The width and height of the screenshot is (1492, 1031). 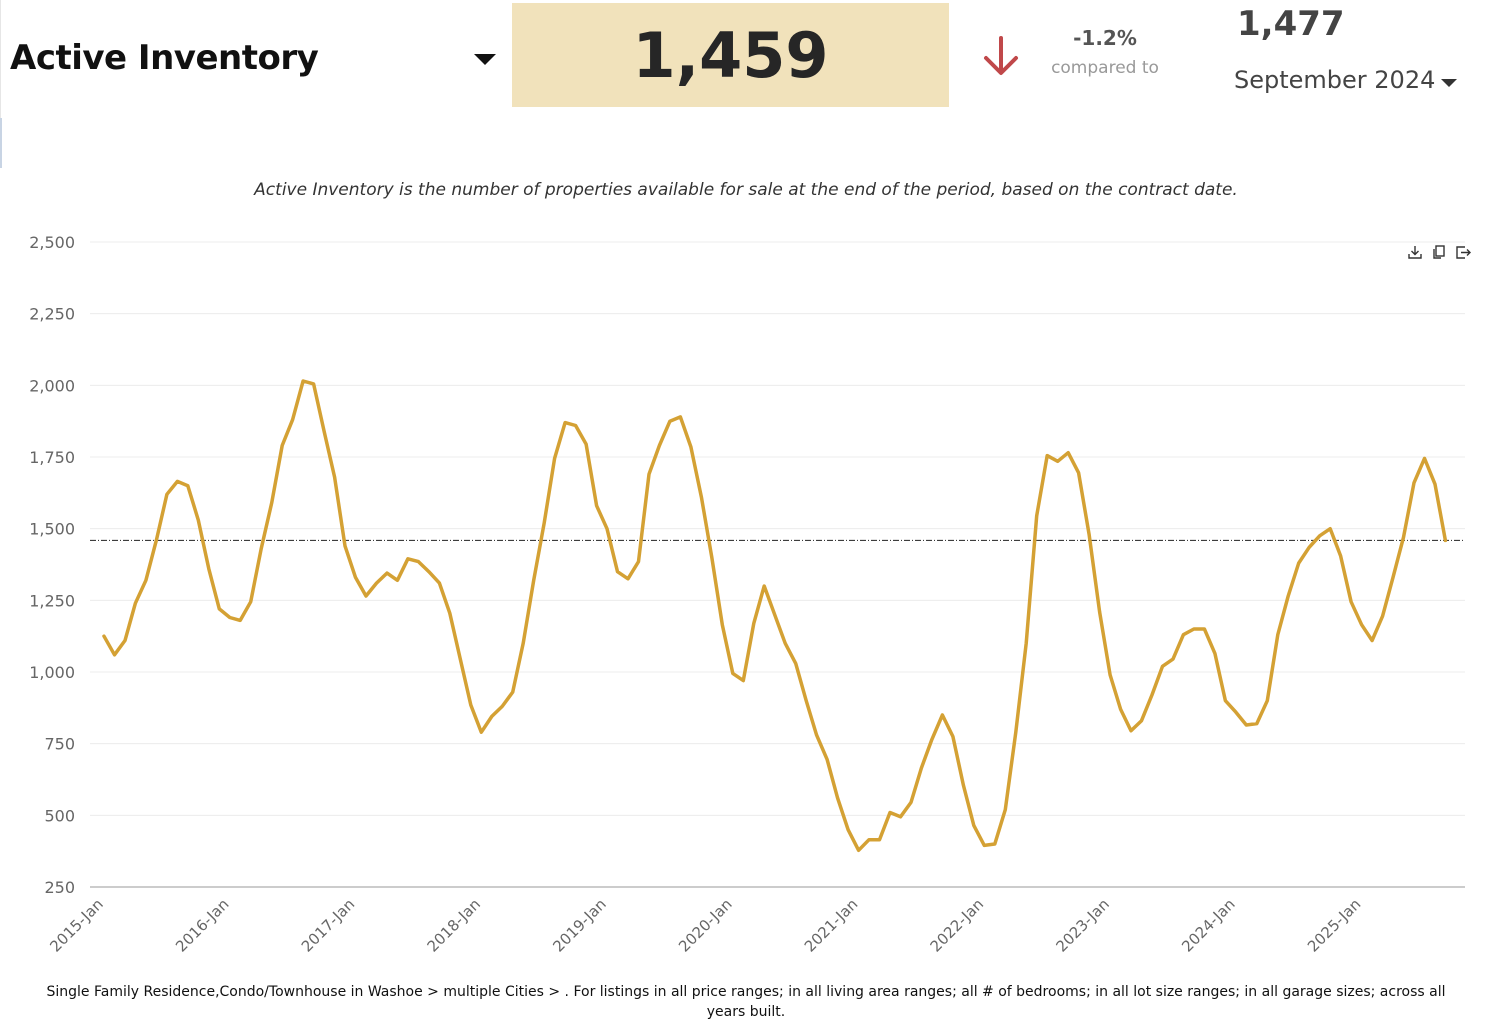 I want to click on header-left-border, so click(x=0, y=60).